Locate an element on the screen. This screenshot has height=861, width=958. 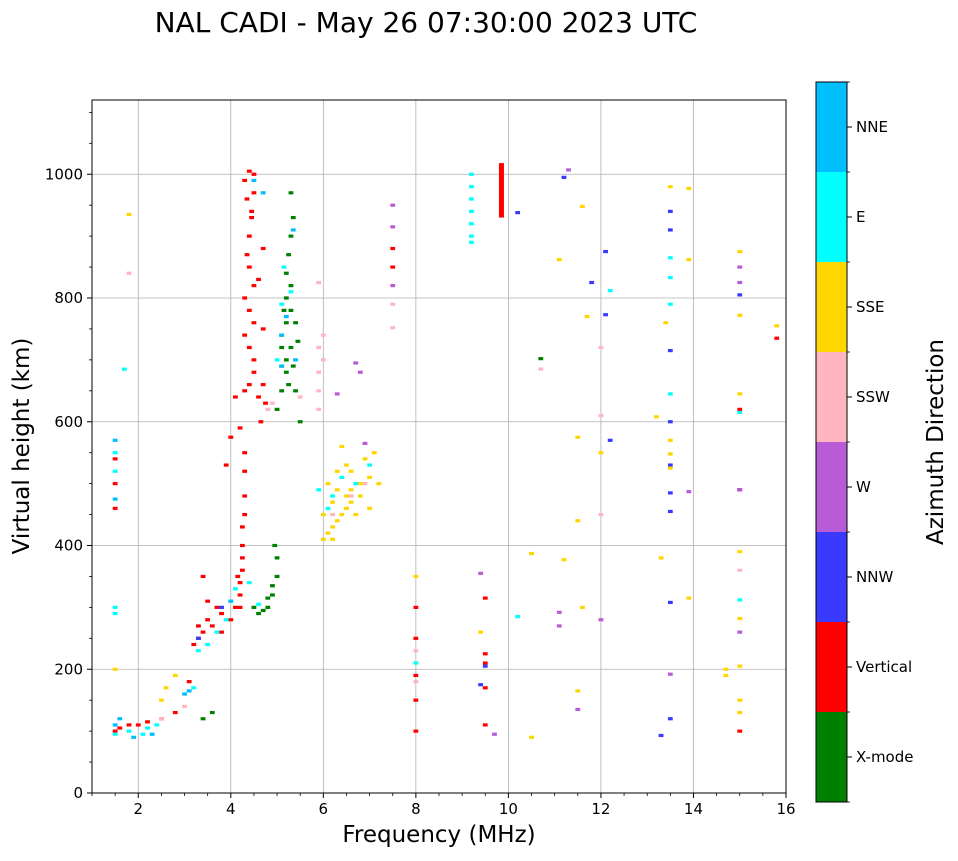
y-tick-label: 0 is located at coordinates (78, 793).